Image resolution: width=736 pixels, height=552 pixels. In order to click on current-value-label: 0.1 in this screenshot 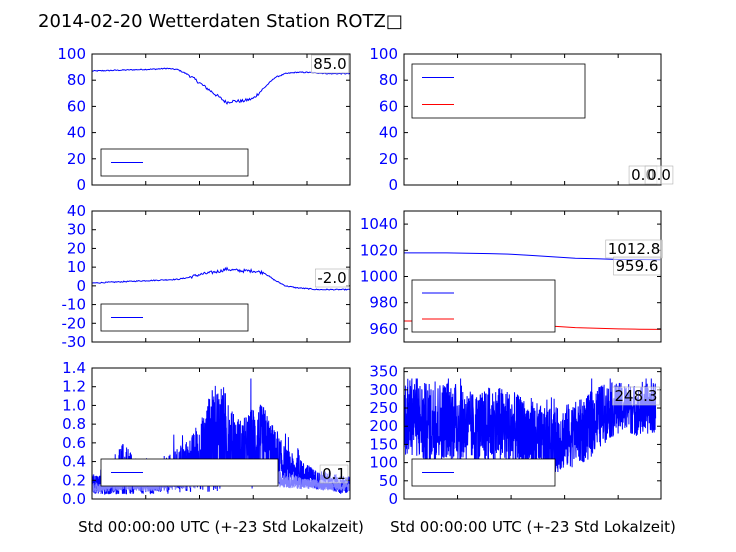, I will do `click(334, 474)`.